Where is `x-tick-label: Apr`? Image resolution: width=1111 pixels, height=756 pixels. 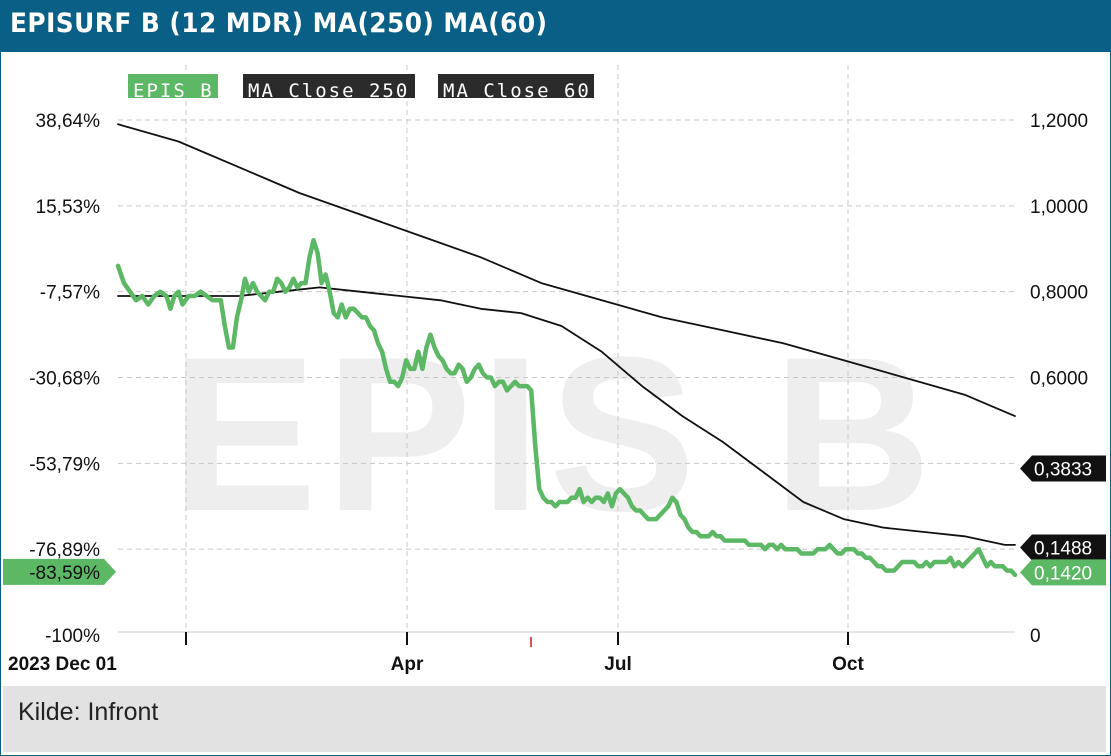
x-tick-label: Apr is located at coordinates (407, 664).